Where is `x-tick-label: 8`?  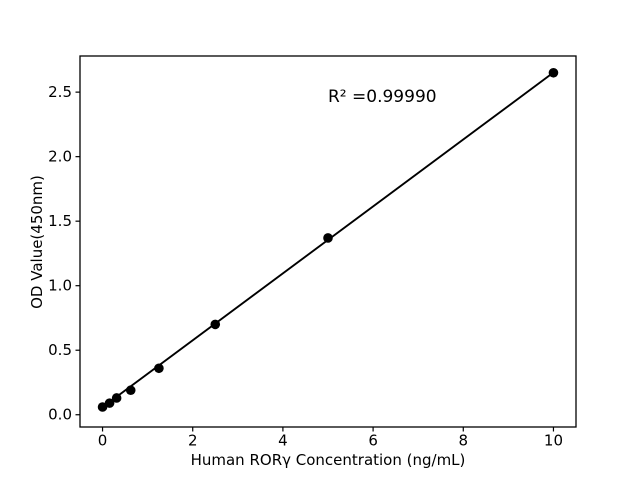
x-tick-label: 8 is located at coordinates (463, 441).